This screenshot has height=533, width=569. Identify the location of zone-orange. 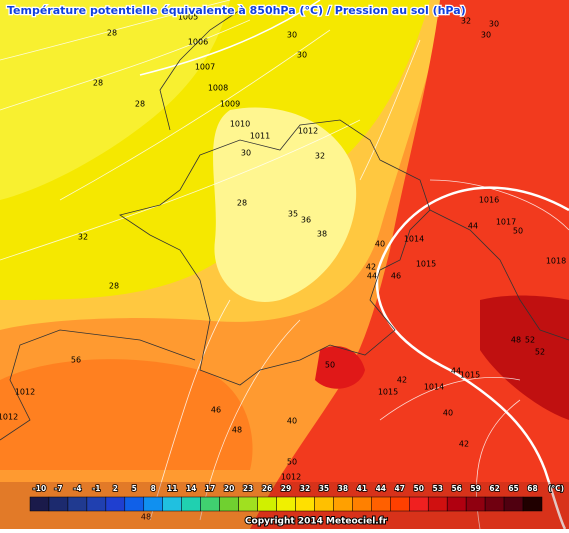
(126, 414).